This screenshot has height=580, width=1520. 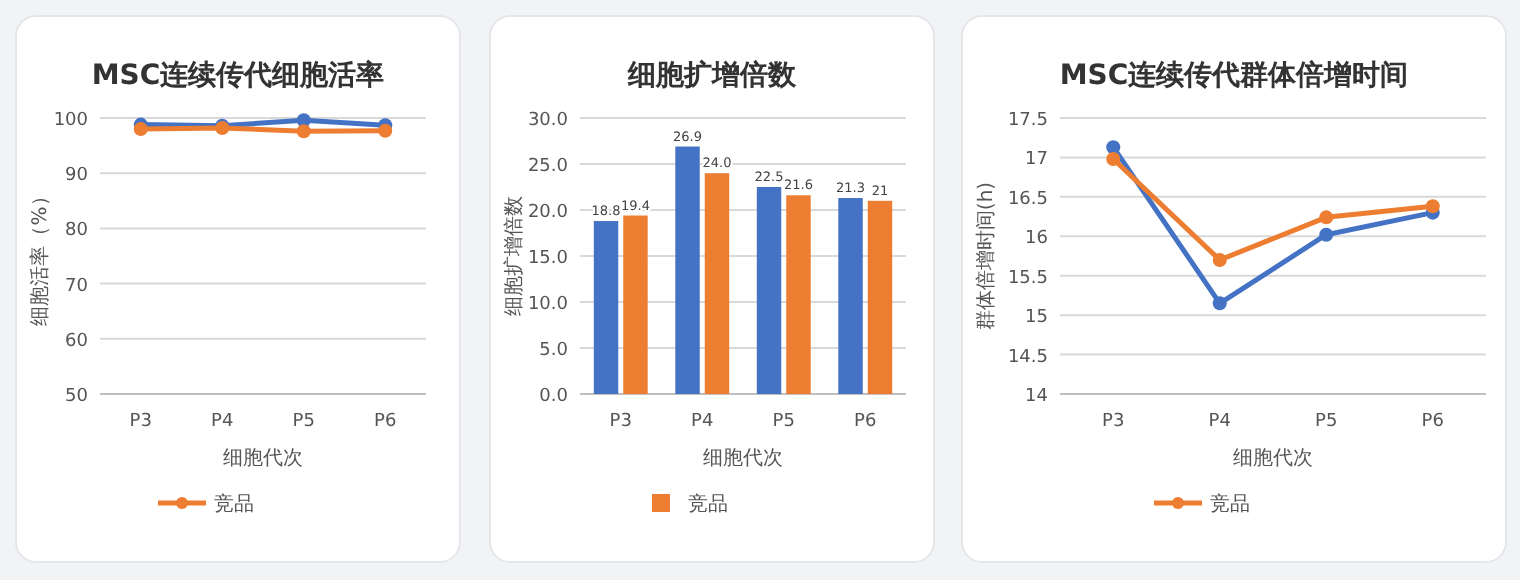 What do you see at coordinates (77, 176) in the screenshot?
I see `y-tick-label: 90` at bounding box center [77, 176].